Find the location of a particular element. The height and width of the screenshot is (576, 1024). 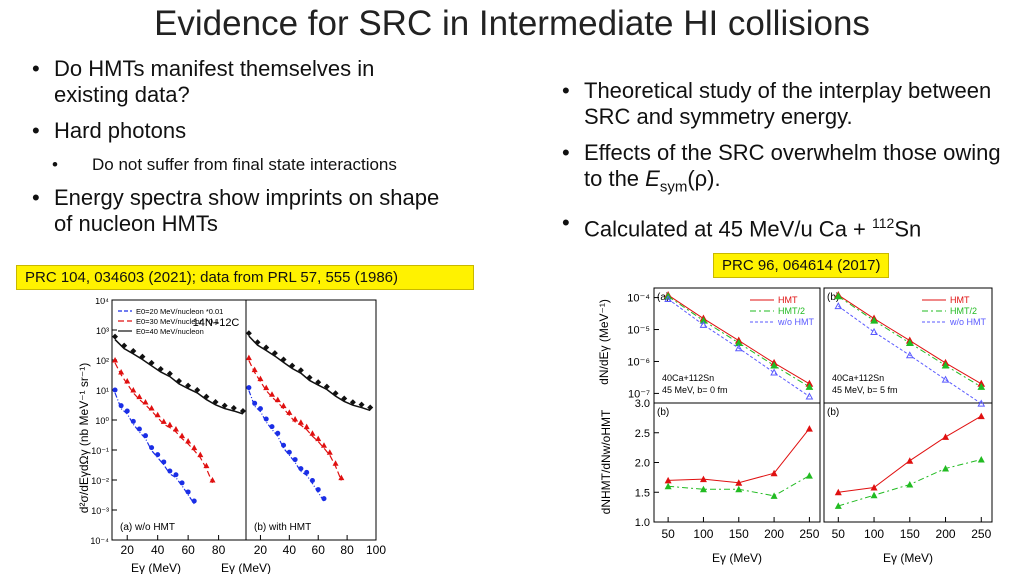

spectra-frame is located at coordinates (311, 420).